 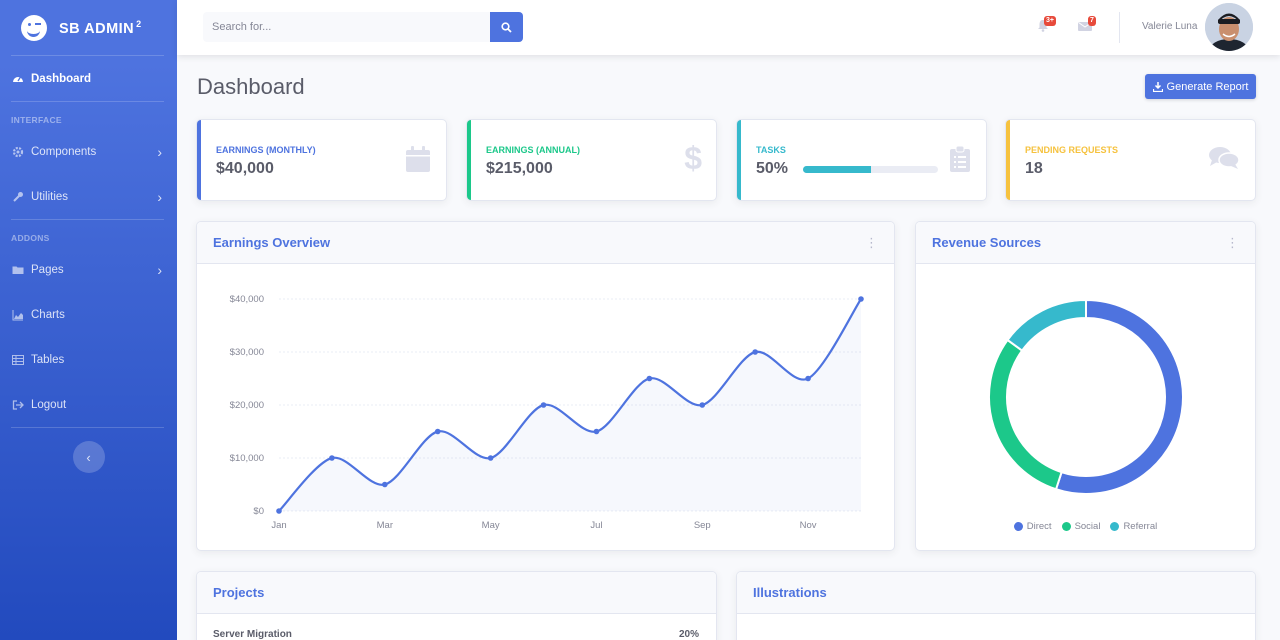 What do you see at coordinates (48, 314) in the screenshot?
I see `sidebar-item-label: Charts` at bounding box center [48, 314].